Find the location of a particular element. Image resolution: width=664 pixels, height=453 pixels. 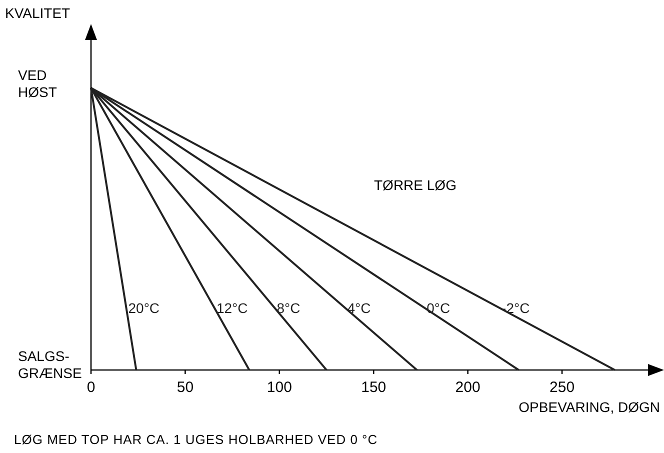

series-label: 4°C is located at coordinates (359, 308).